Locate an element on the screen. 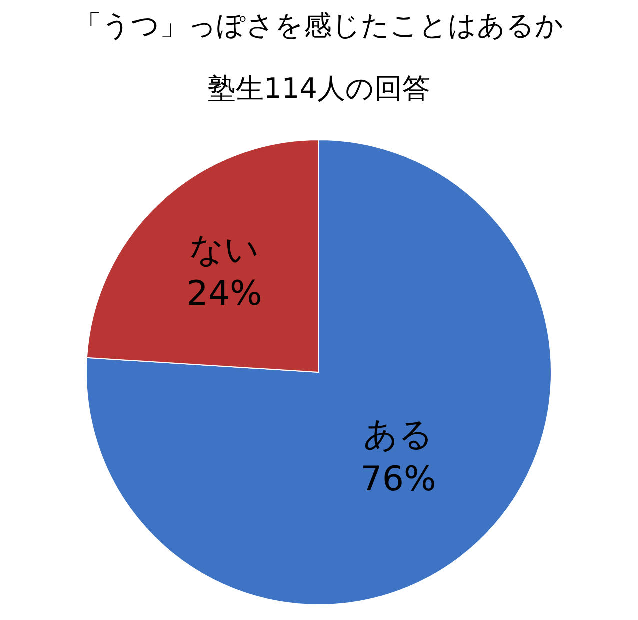 The height and width of the screenshot is (620, 638). data-label: 24% is located at coordinates (224, 294).